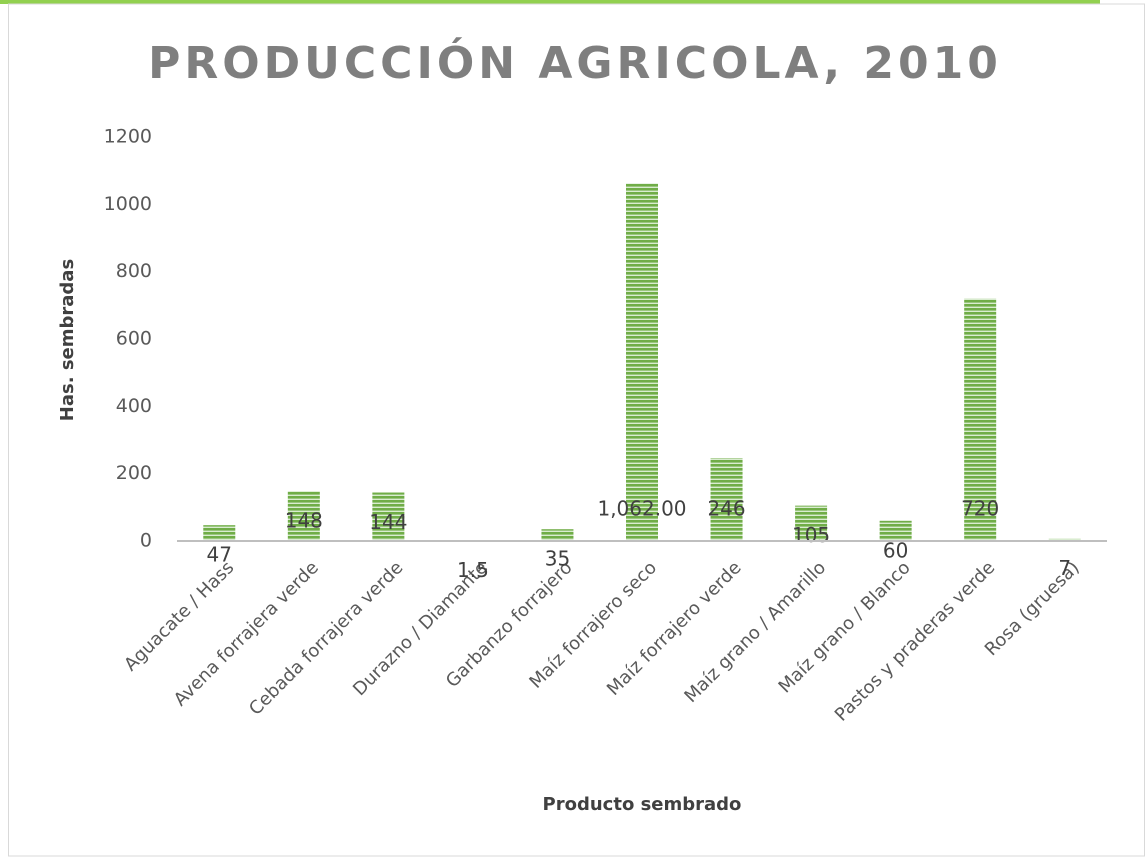 The image size is (1147, 858). I want to click on value-label: 1,062.00, so click(641, 509).